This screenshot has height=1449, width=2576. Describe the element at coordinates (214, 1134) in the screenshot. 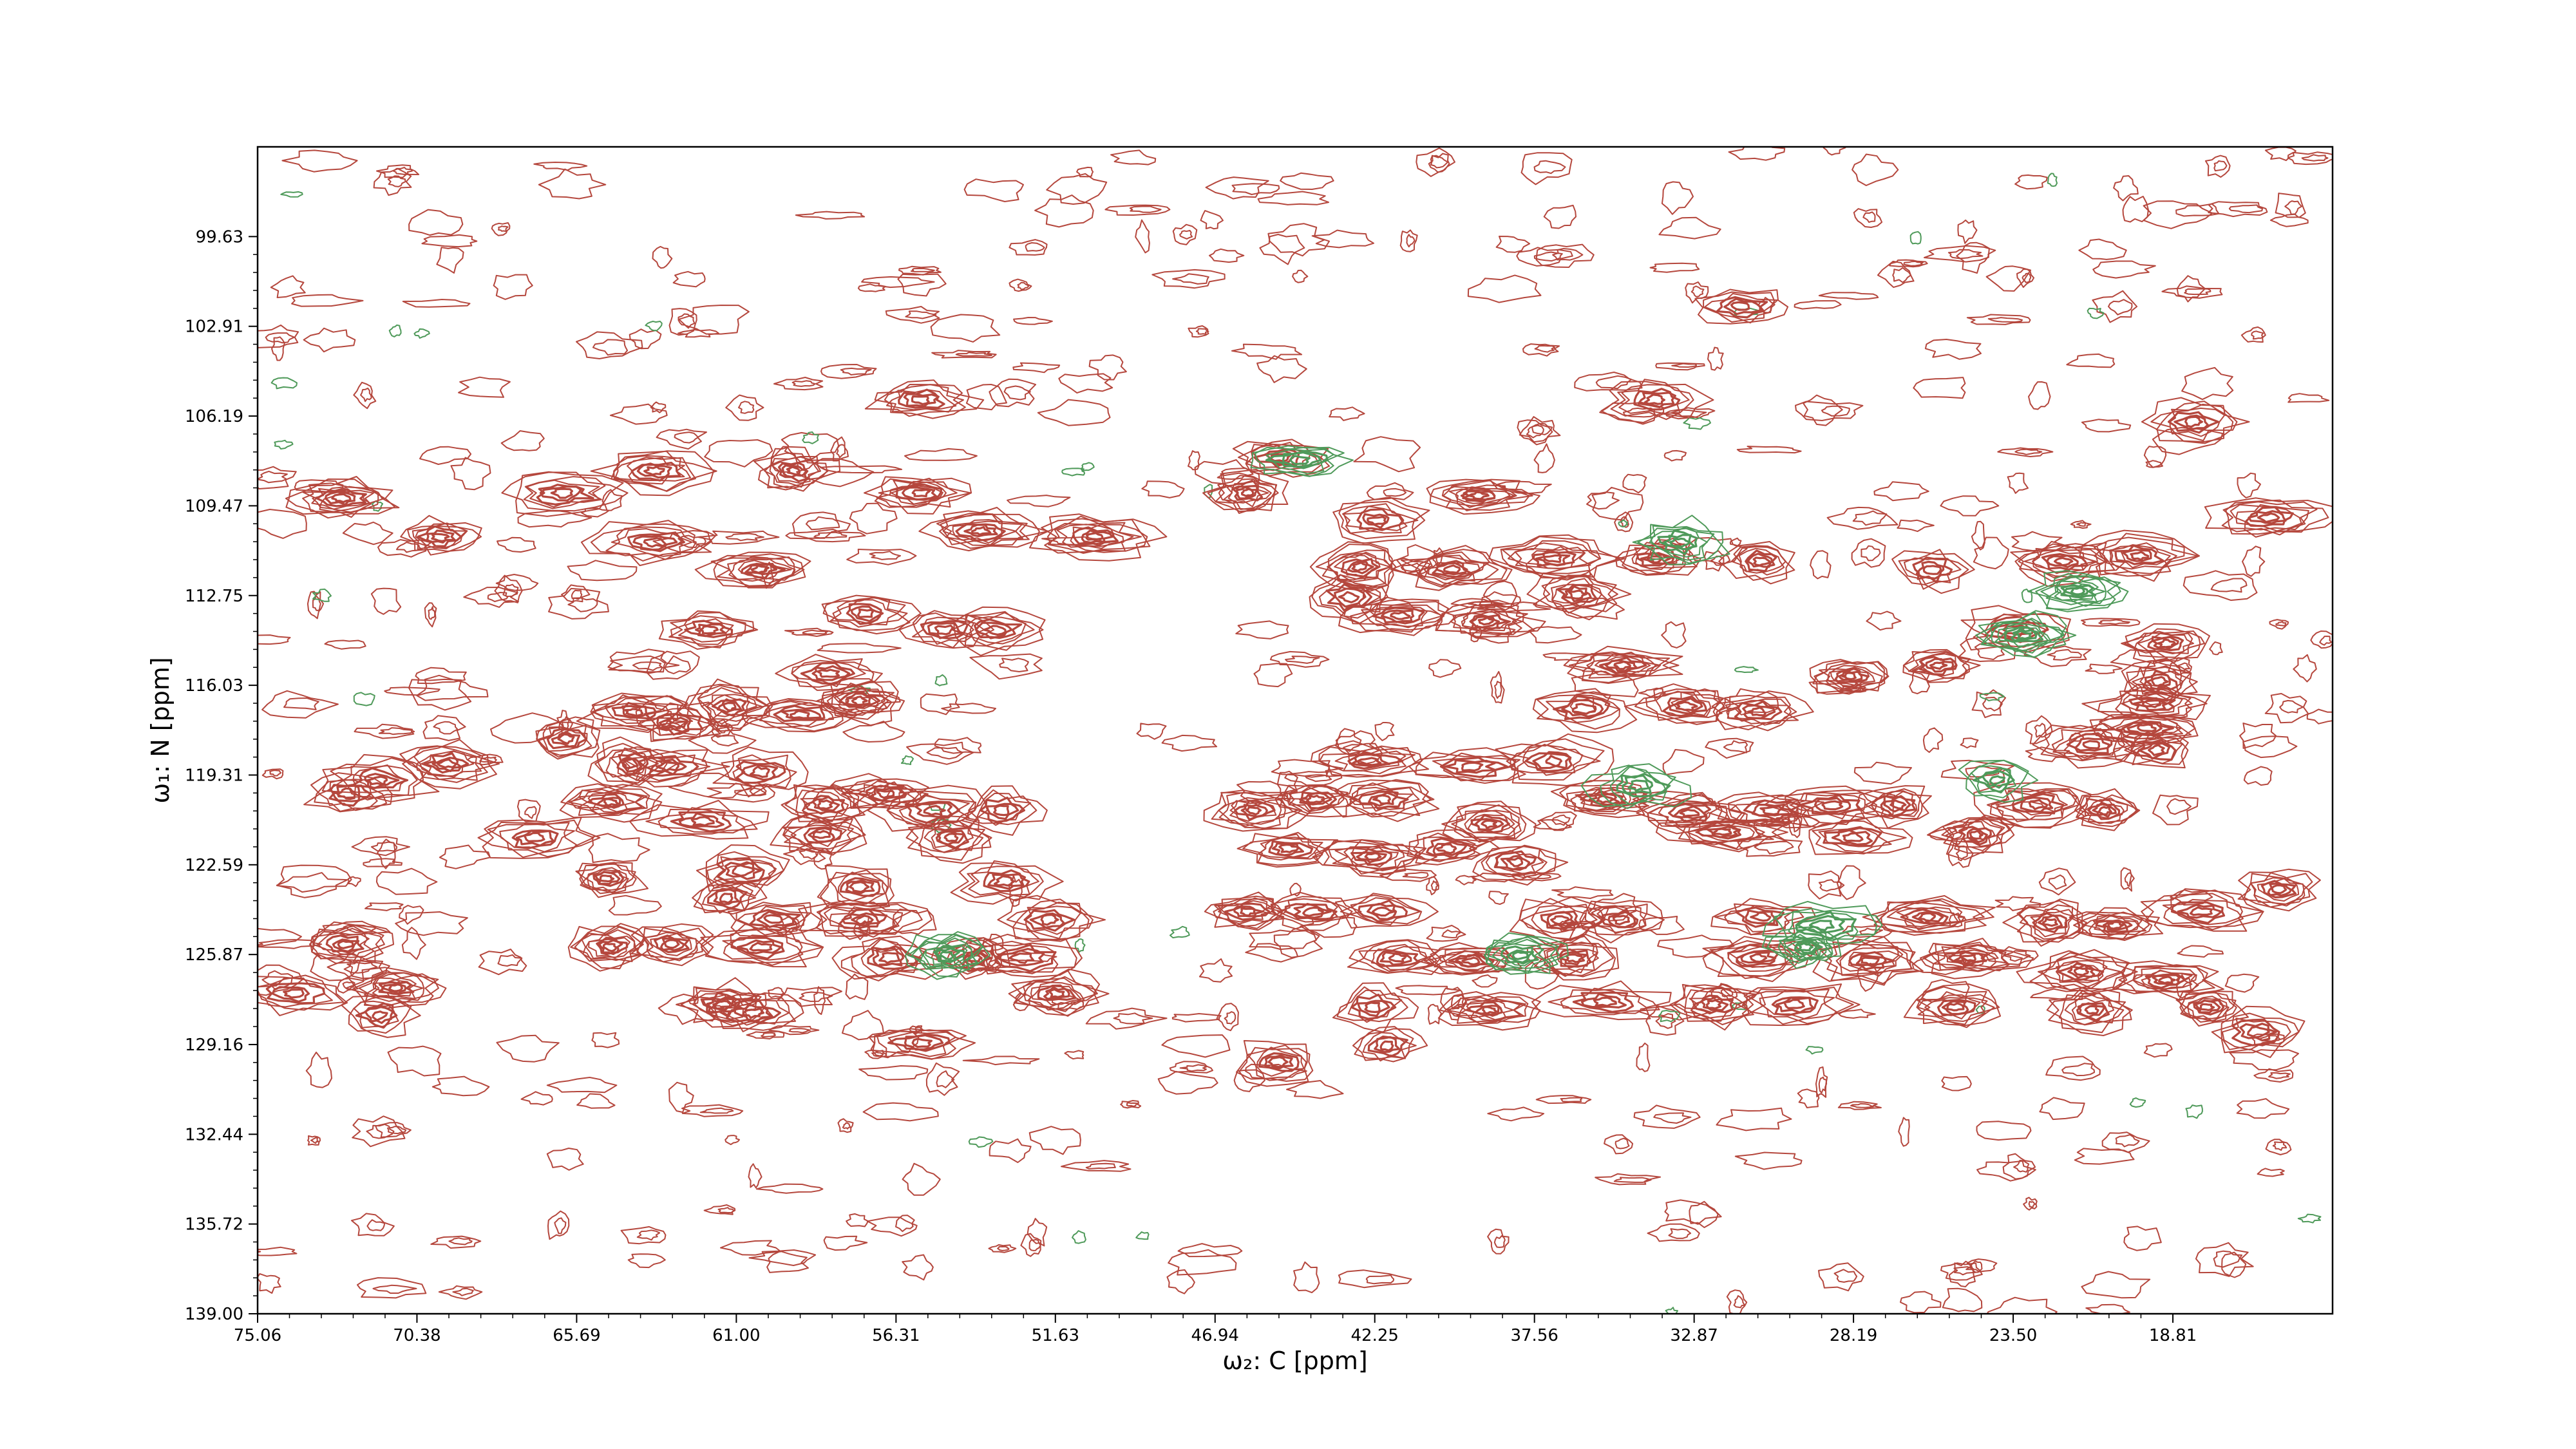

I see `y-tick-label: 132.44` at that location.